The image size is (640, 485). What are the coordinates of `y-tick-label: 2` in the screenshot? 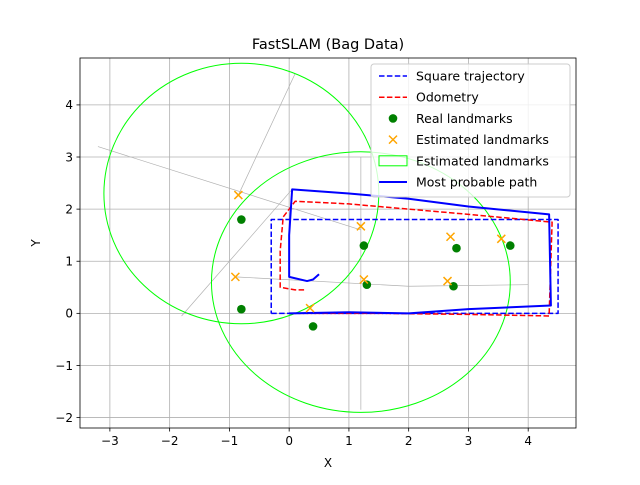 It's located at (69, 209).